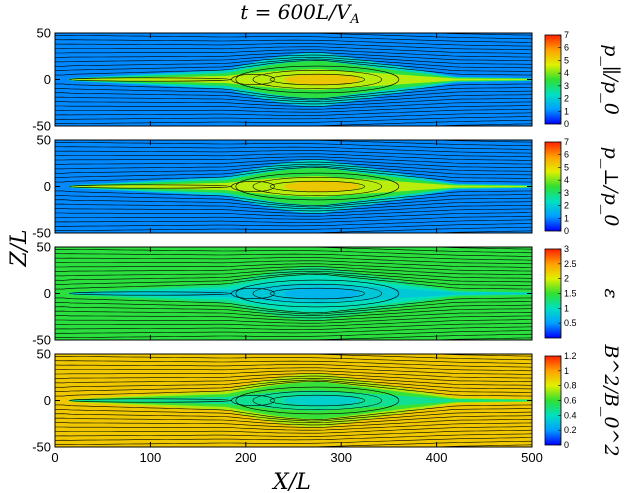  What do you see at coordinates (611, 187) in the screenshot?
I see `colorbar-label: p_⊥/p_0` at bounding box center [611, 187].